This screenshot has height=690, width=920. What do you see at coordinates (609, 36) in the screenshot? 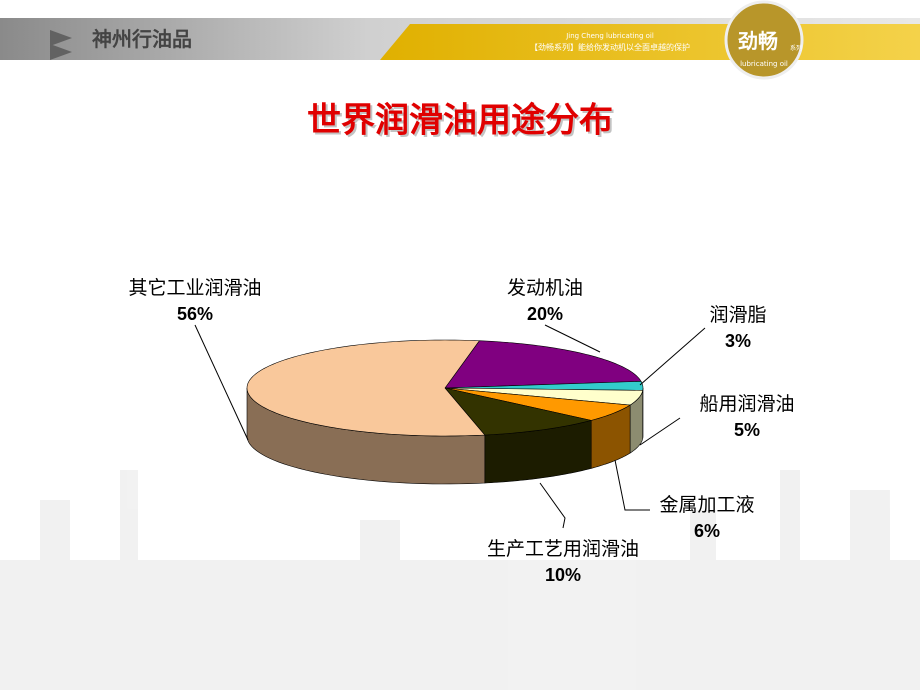
I see `slogan-en: Jing Cheng lubricating oil` at bounding box center [609, 36].